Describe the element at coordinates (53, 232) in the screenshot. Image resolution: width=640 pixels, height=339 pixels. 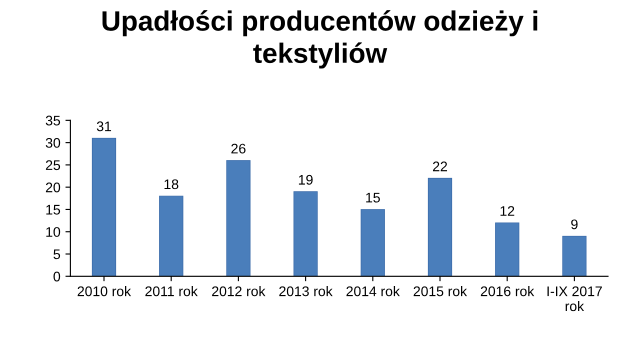
I see `y-tick-label: 10` at that location.